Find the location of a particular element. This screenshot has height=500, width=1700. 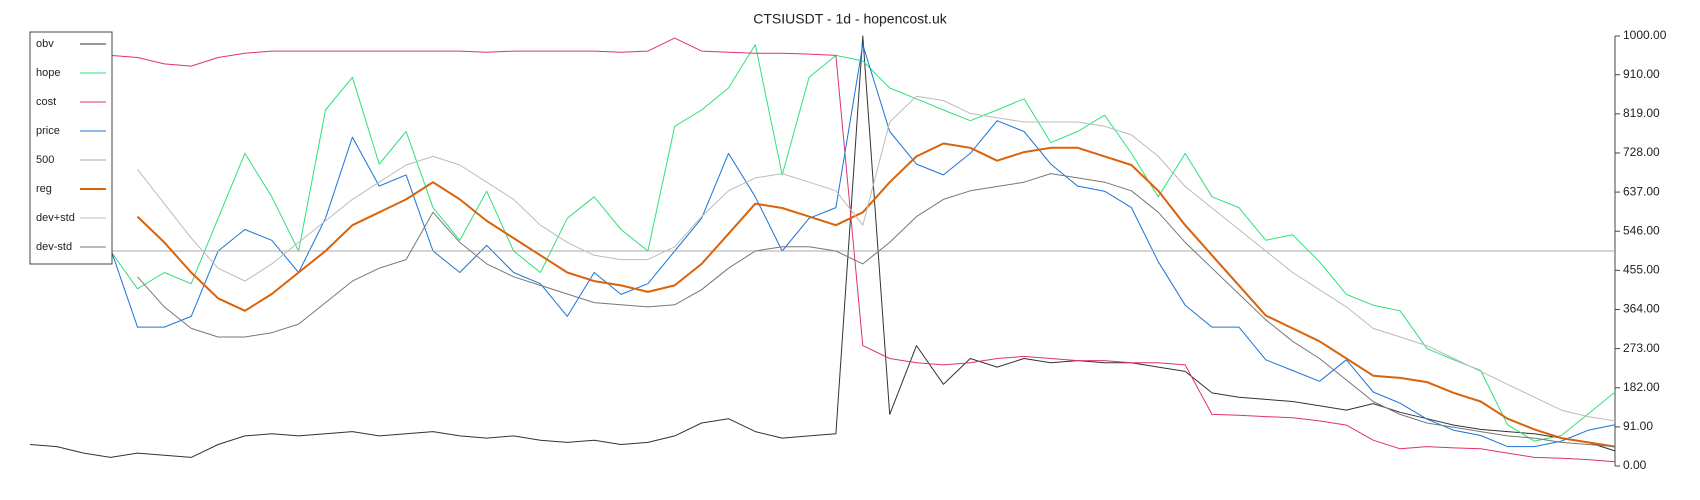

legend-label: dev+std is located at coordinates (55, 218).